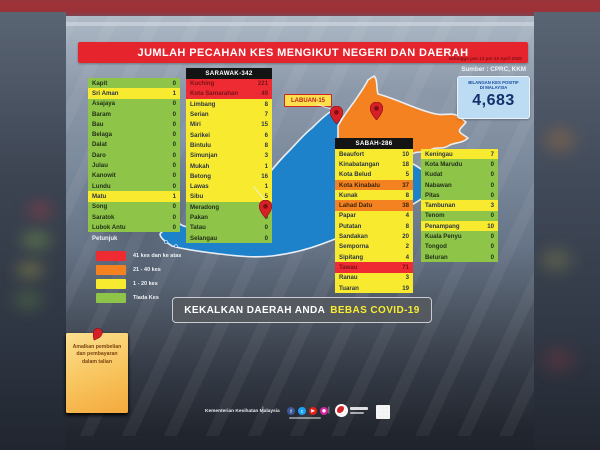  I want to click on district-name: Tambunan, so click(440, 206).